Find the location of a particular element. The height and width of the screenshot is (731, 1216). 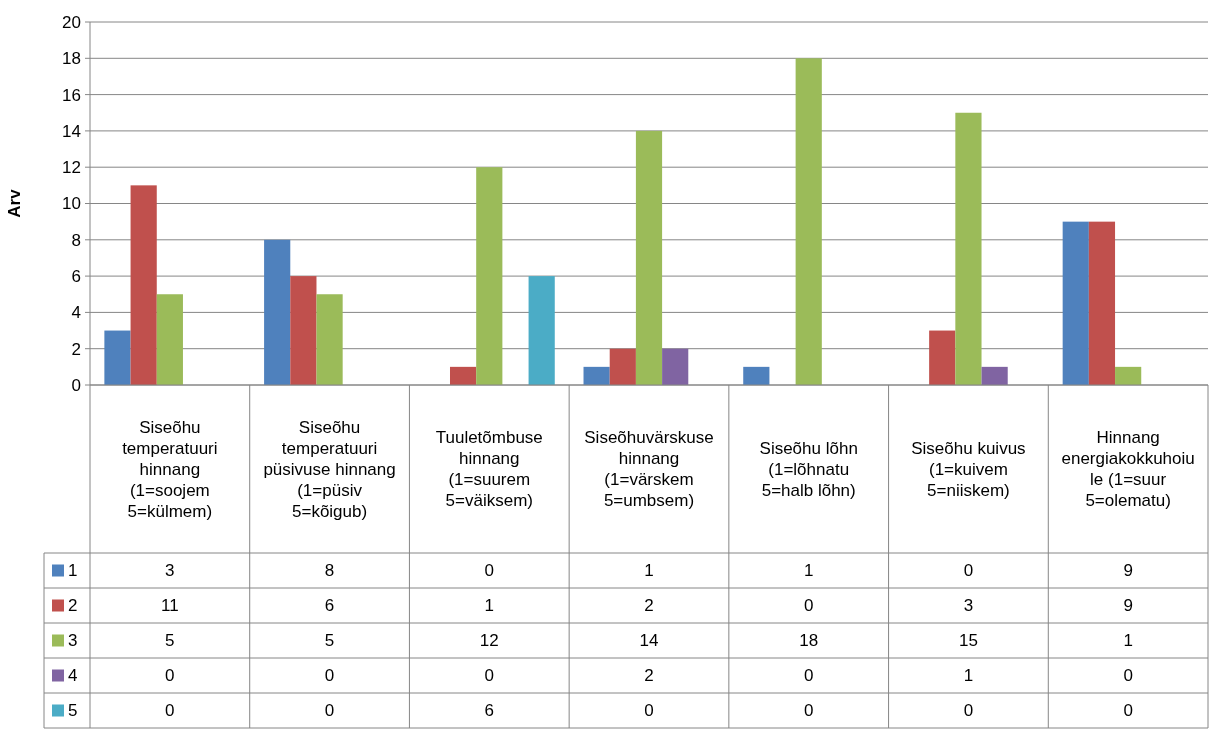

y-tick-label: 0 is located at coordinates (76, 385).